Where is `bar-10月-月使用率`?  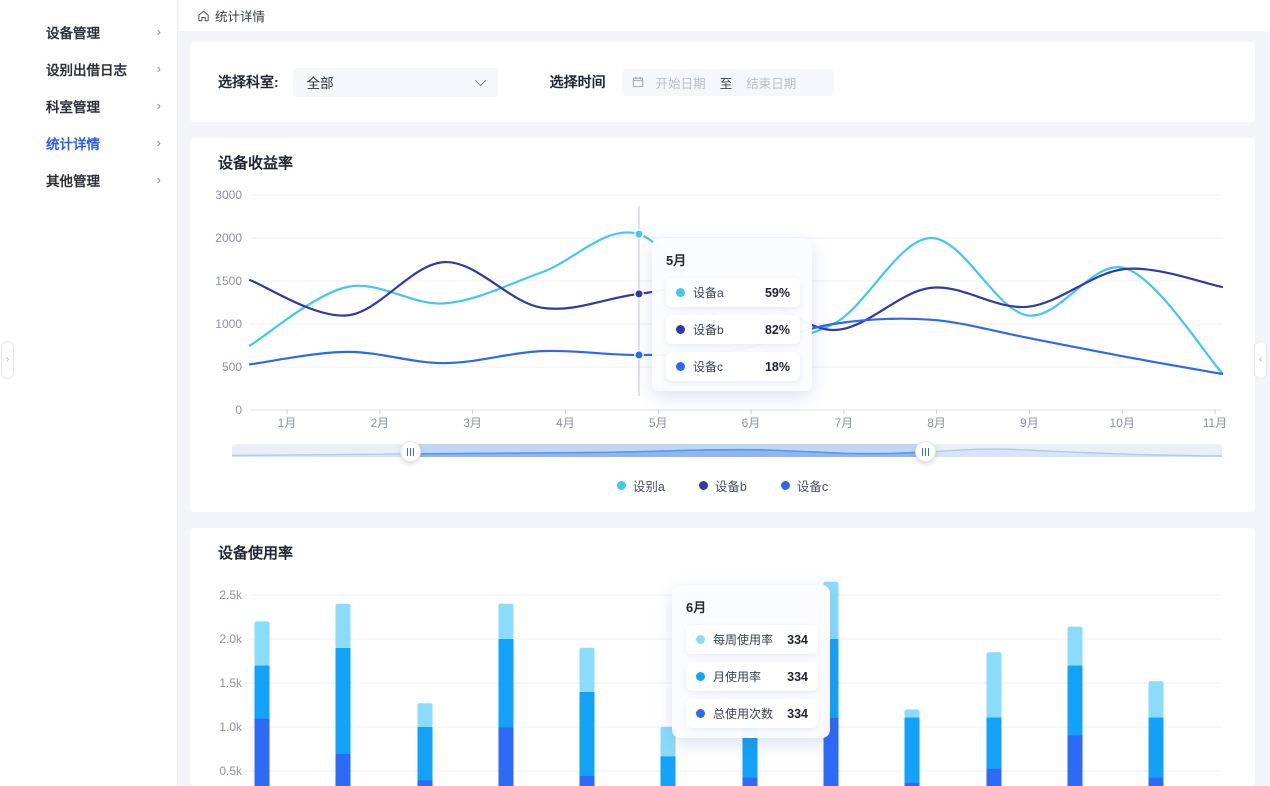 bar-10月-月使用率 is located at coordinates (994, 743).